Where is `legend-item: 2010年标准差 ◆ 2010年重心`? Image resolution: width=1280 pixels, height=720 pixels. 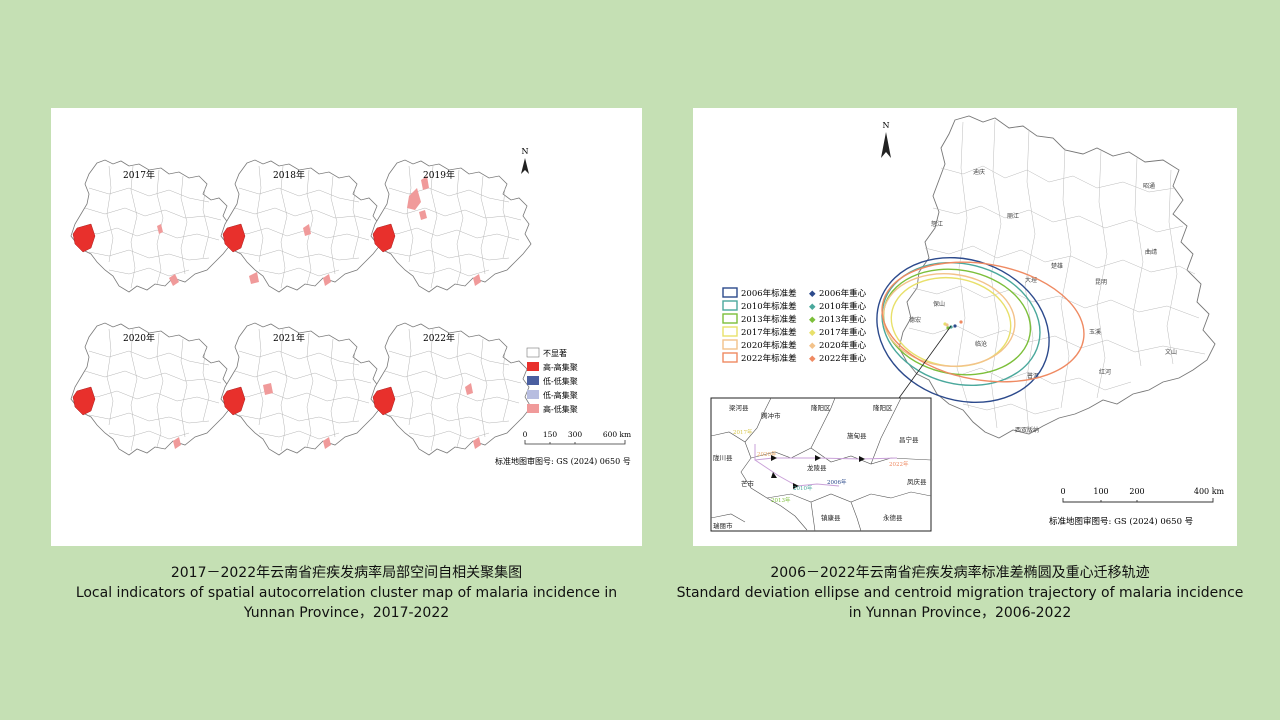
legend-item: 2010年标准差 ◆ 2010年重心 is located at coordinates (794, 306).